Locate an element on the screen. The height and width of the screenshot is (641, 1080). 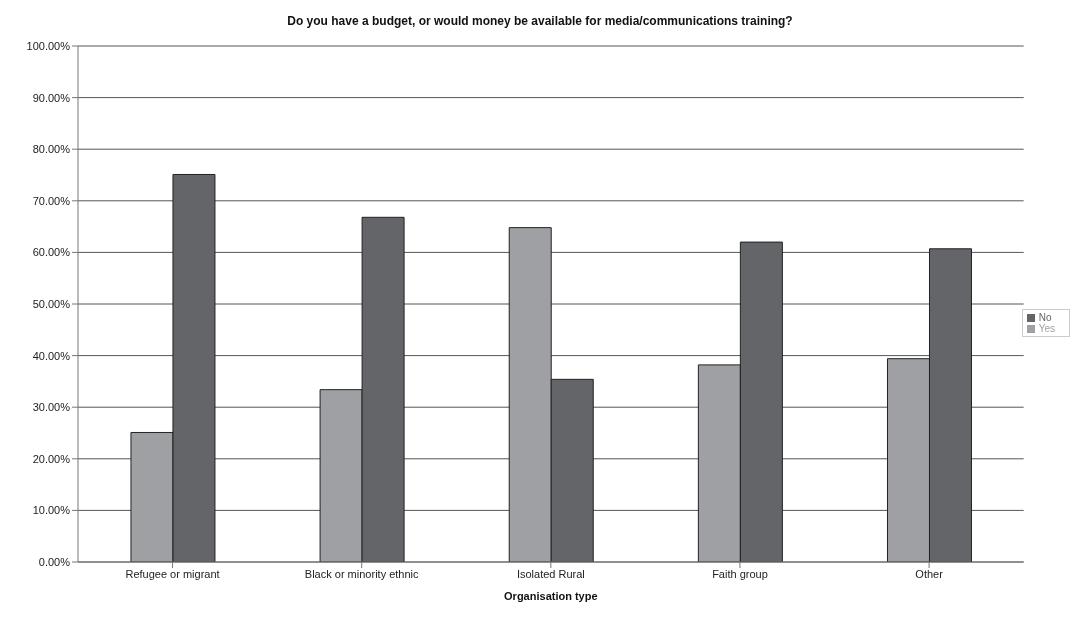
y-tick-label: 60.00% is located at coordinates (51, 252).